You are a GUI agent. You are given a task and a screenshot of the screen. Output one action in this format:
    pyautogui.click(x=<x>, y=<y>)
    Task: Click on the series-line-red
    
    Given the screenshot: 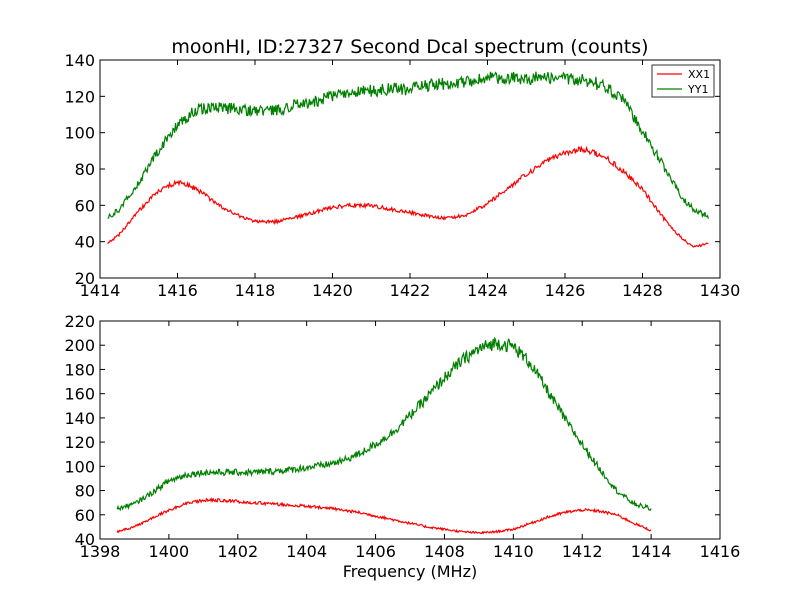 What is the action you would take?
    pyautogui.click(x=384, y=515)
    